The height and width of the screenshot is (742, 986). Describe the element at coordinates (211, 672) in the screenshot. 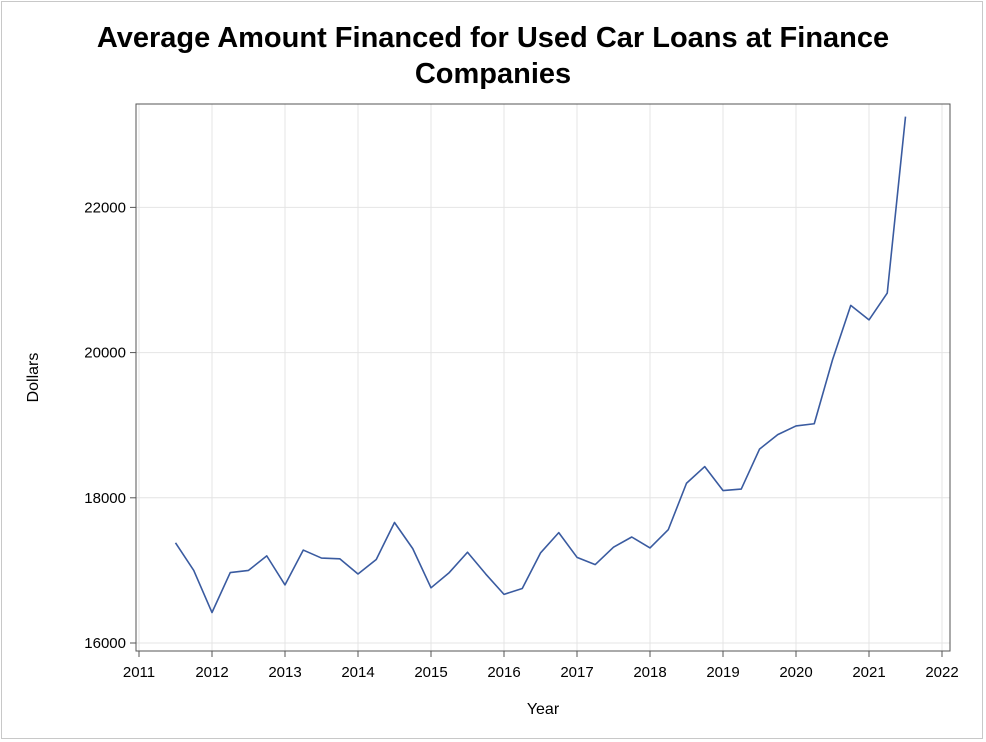

I see `x-tick-label: 2012` at that location.